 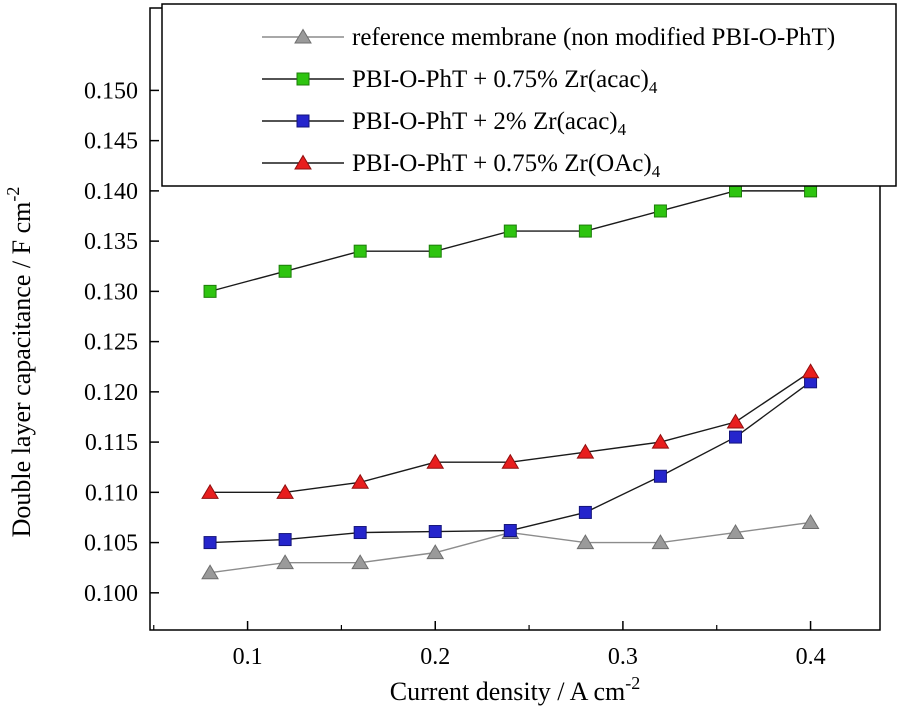 What do you see at coordinates (111, 242) in the screenshot?
I see `y-tick-label: 0.135` at bounding box center [111, 242].